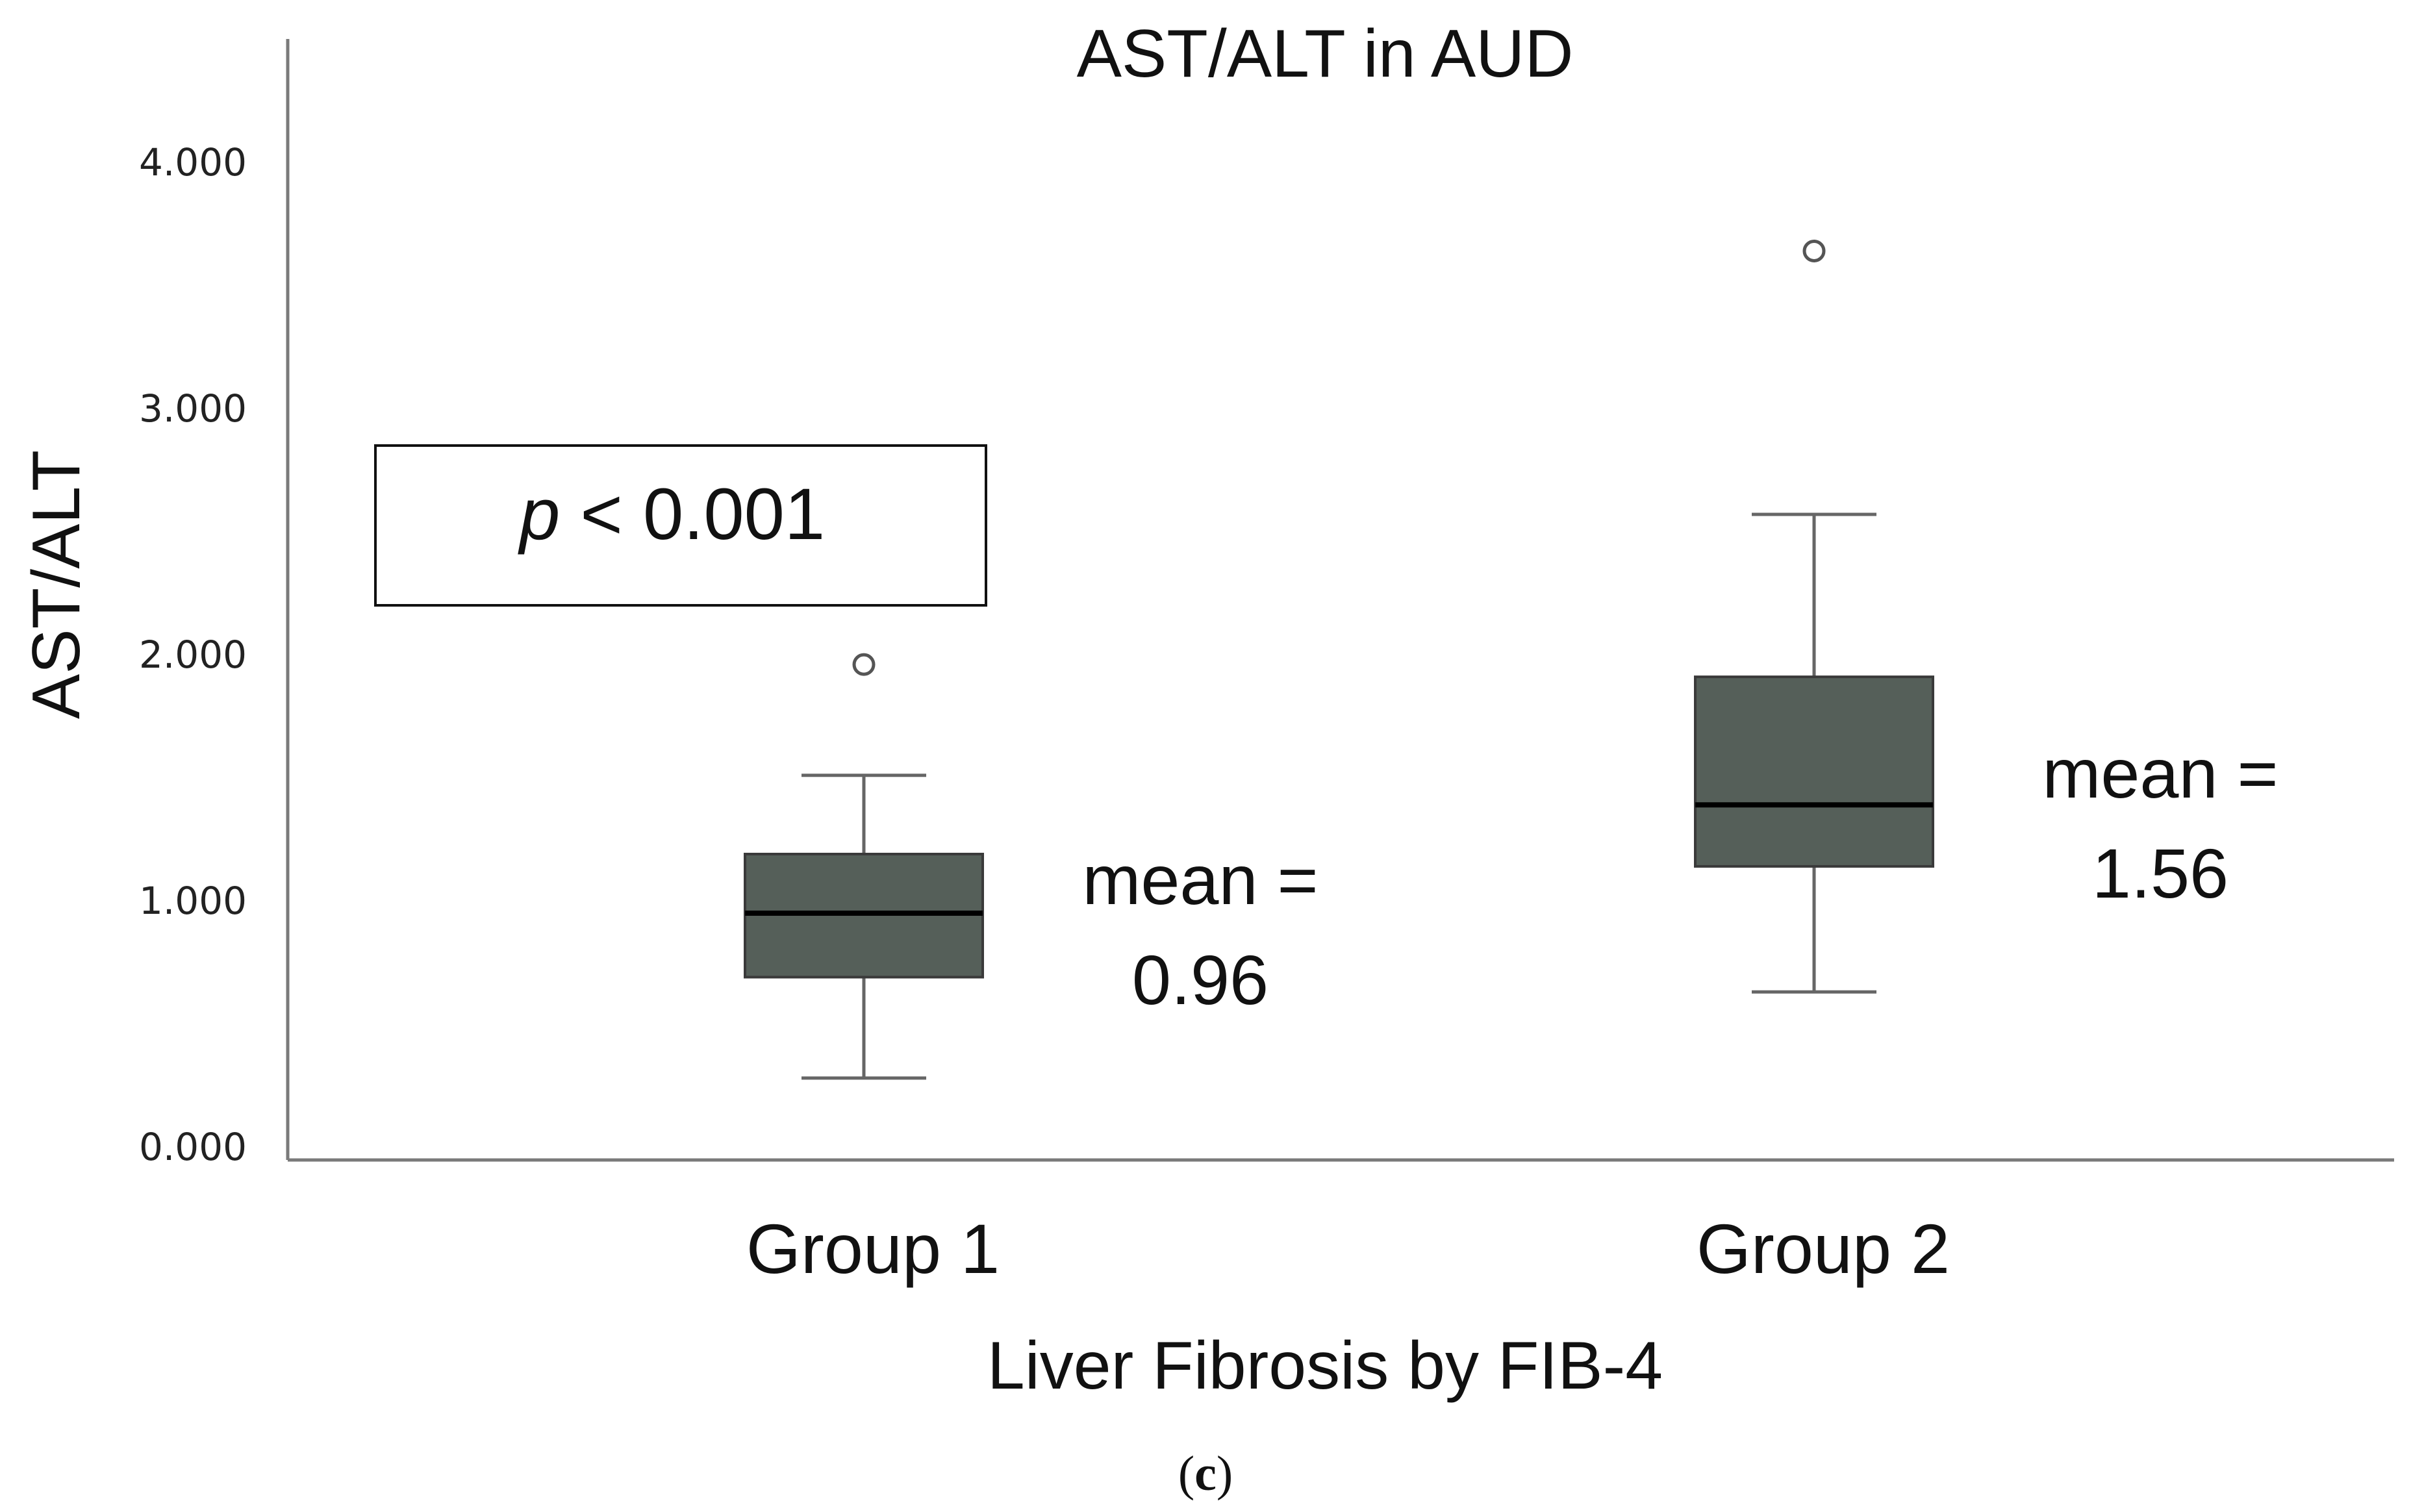  What do you see at coordinates (873, 1248) in the screenshot?
I see `x-category-label: Group 1` at bounding box center [873, 1248].